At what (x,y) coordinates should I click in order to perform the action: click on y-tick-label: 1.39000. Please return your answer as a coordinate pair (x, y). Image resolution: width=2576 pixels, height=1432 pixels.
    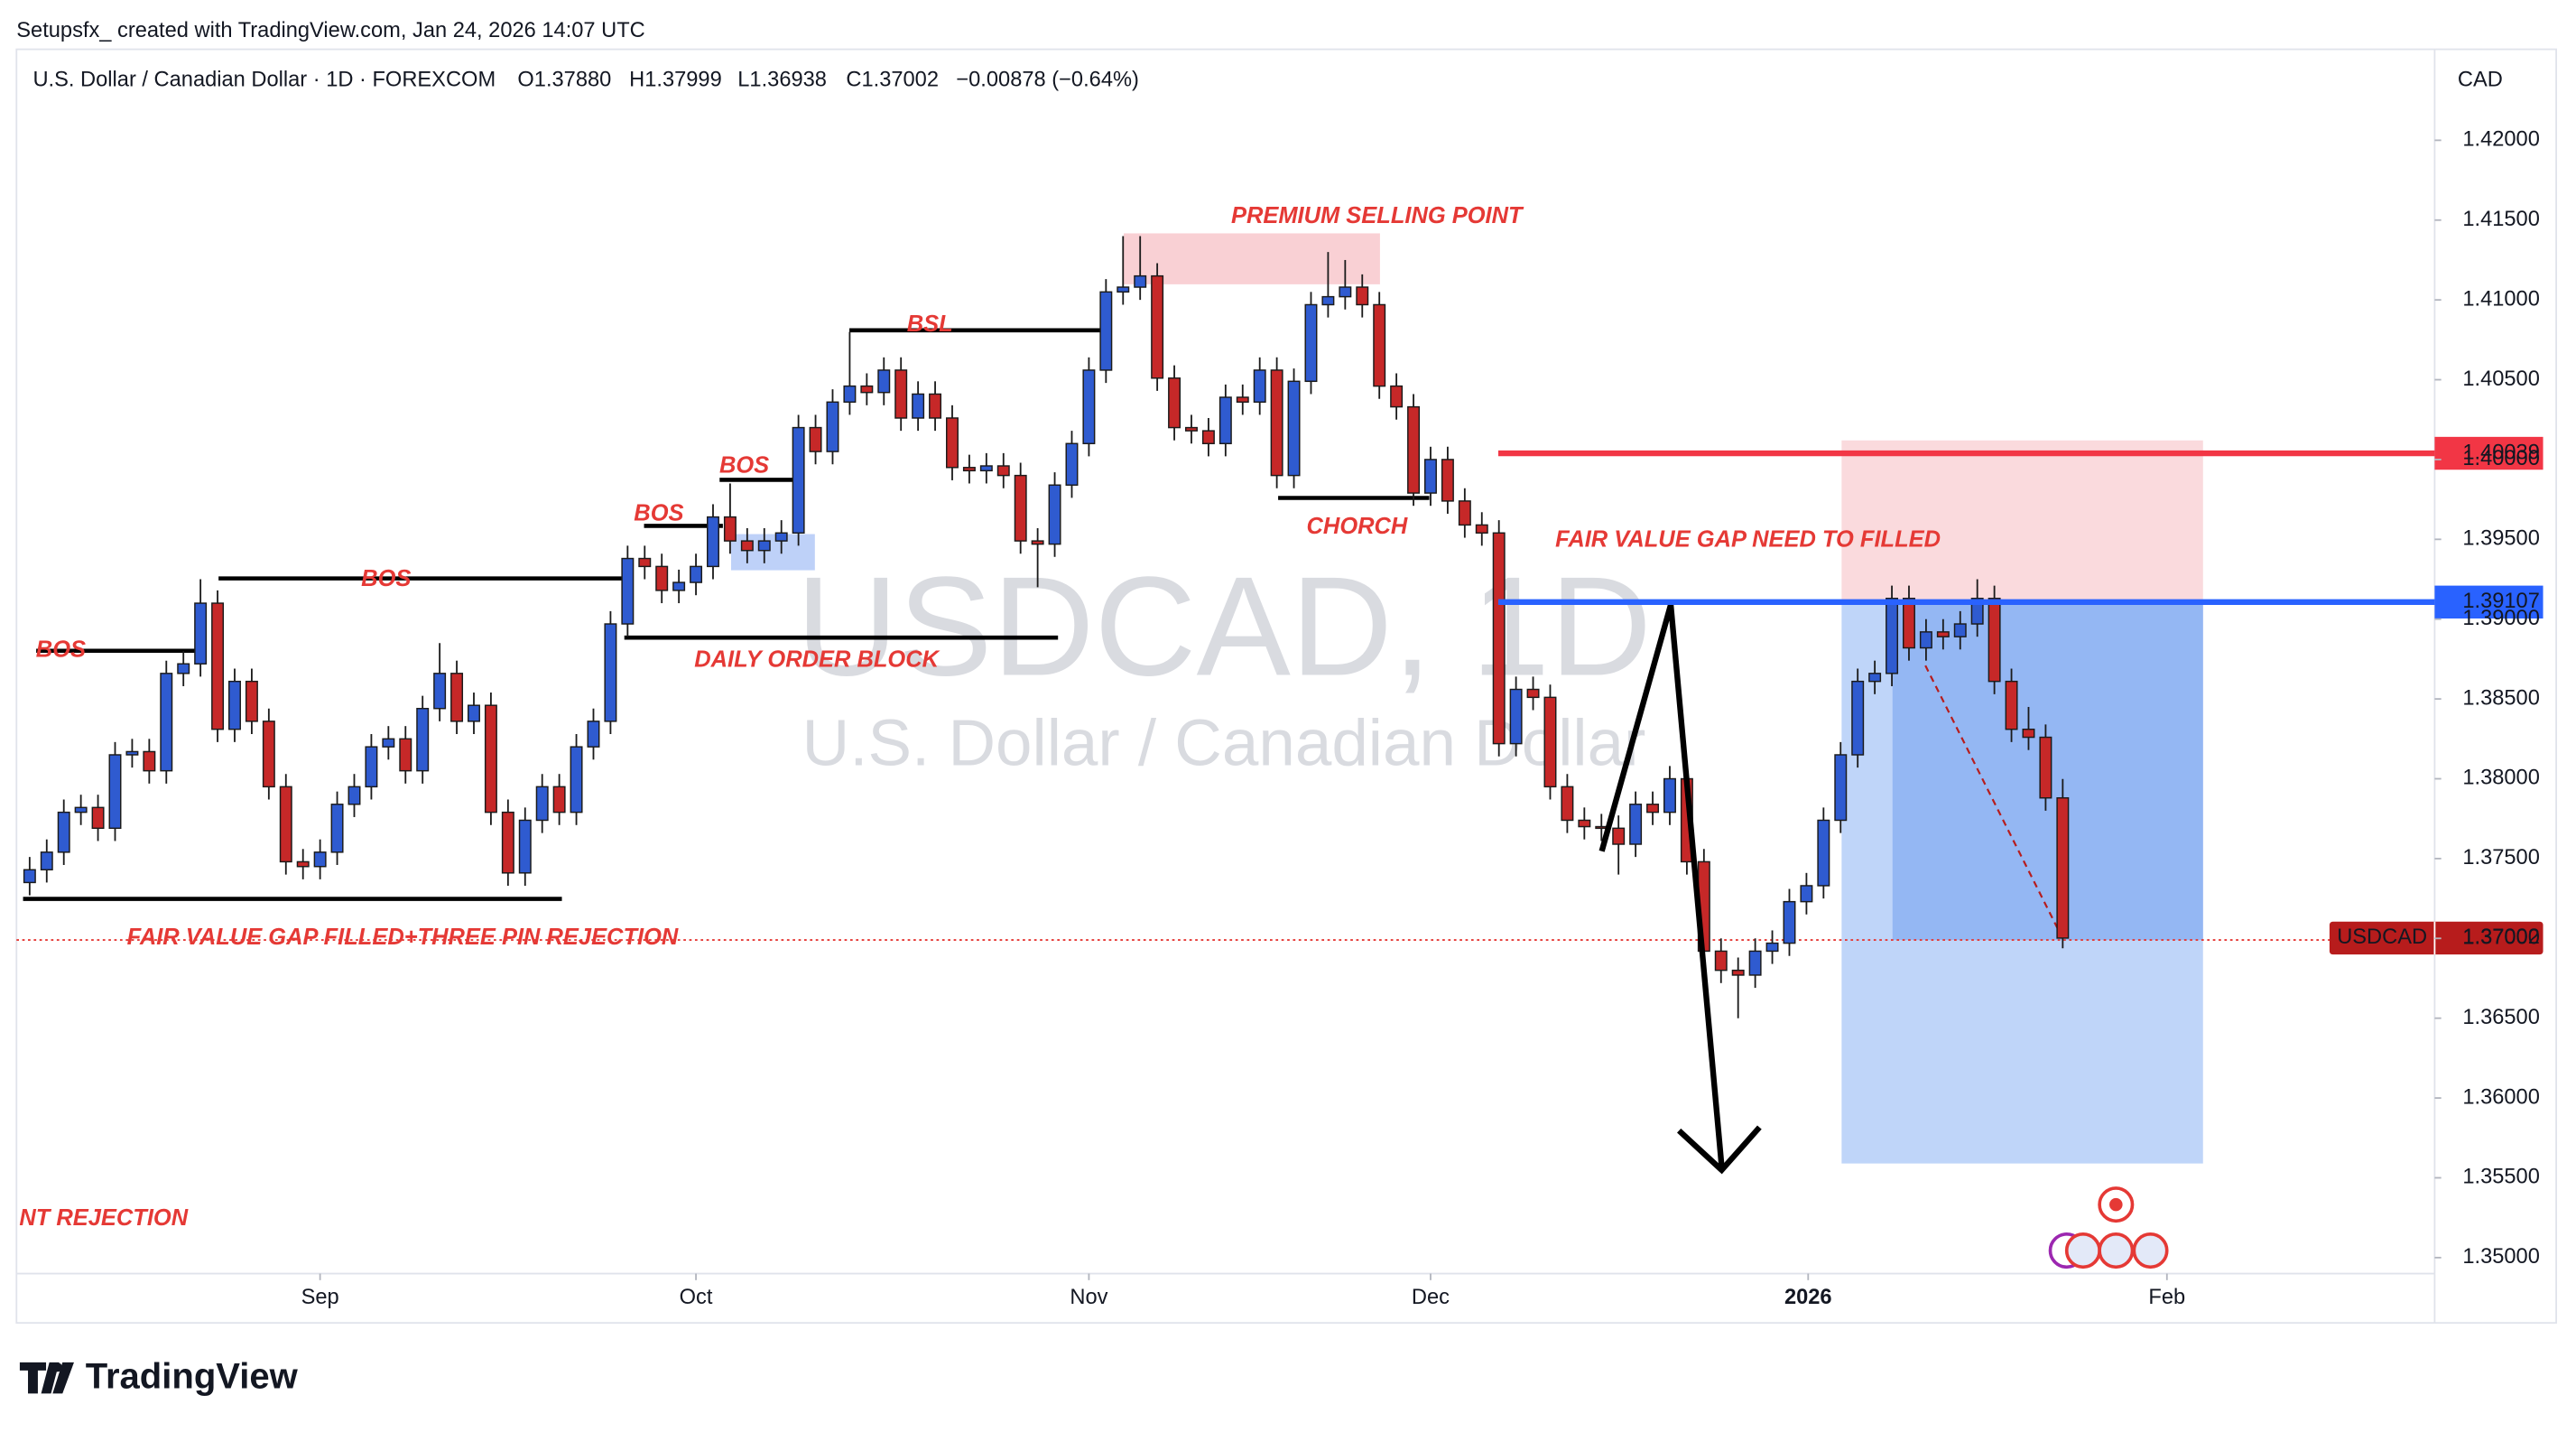
    Looking at the image, I should click on (2501, 619).